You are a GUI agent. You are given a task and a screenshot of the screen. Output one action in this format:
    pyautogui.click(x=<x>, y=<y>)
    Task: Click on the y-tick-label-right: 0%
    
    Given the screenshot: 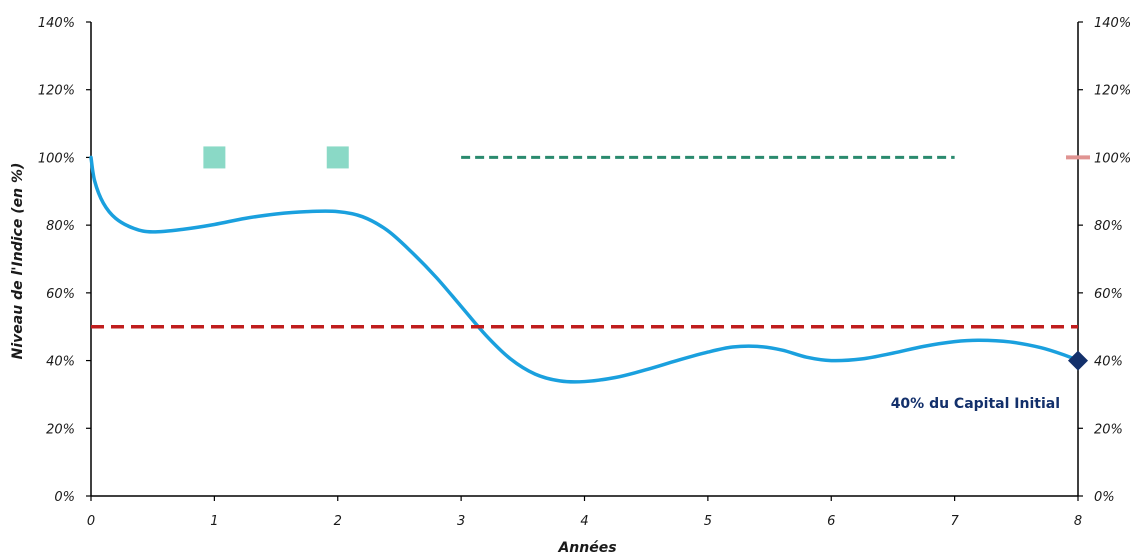 What is the action you would take?
    pyautogui.click(x=1104, y=497)
    